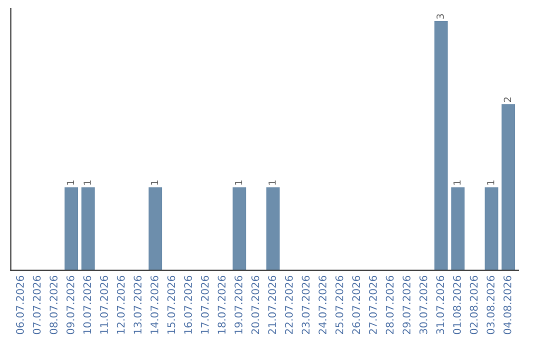 The height and width of the screenshot is (340, 540). Describe the element at coordinates (272, 305) in the screenshot. I see `x-tick-label: 21.07.2026` at that location.